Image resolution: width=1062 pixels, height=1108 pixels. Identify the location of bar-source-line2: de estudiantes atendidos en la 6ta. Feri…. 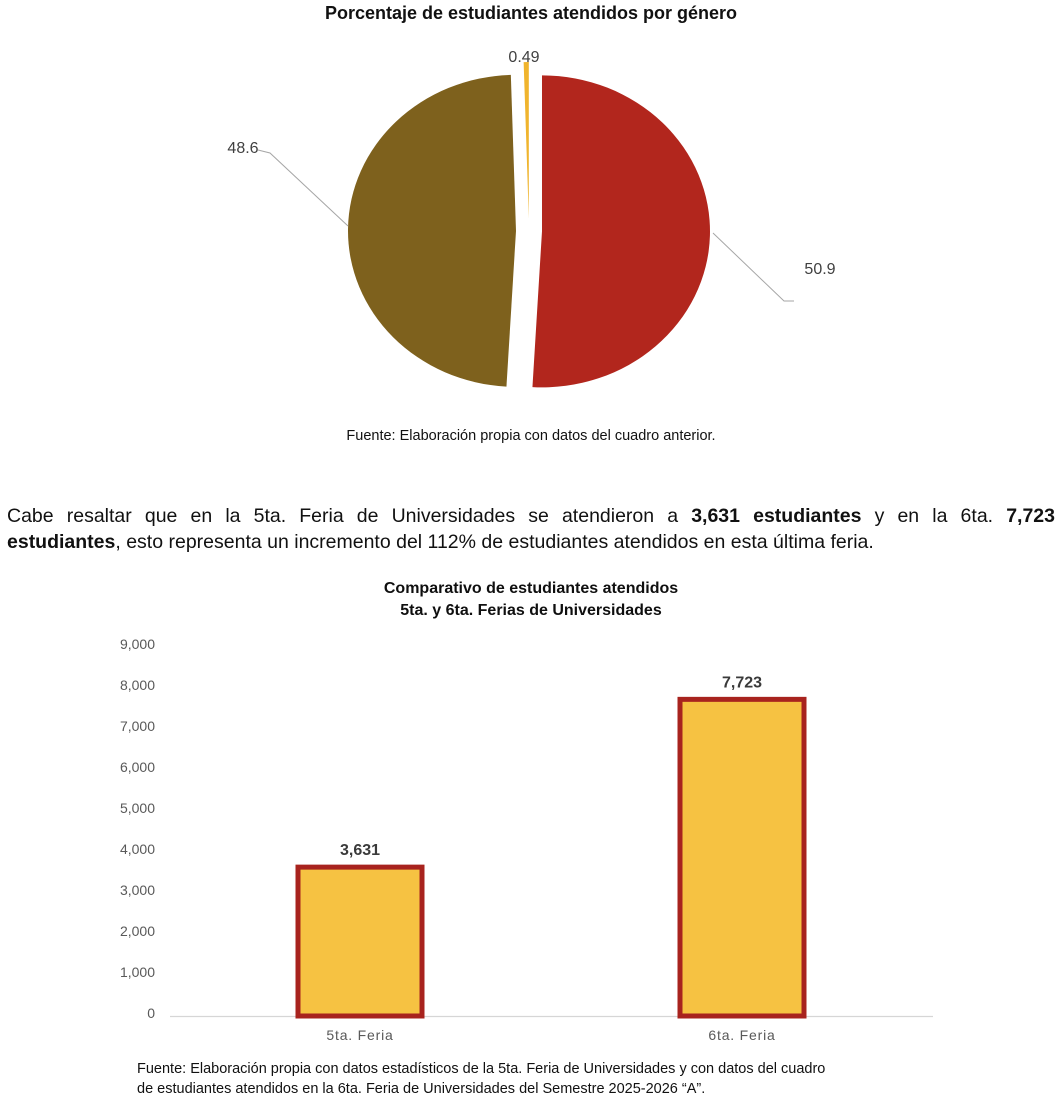
(421, 1088).